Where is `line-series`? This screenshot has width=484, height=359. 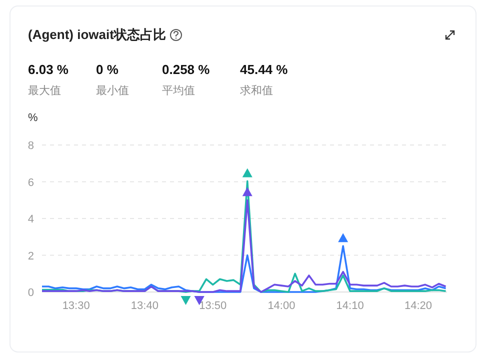
line-series is located at coordinates (244, 269).